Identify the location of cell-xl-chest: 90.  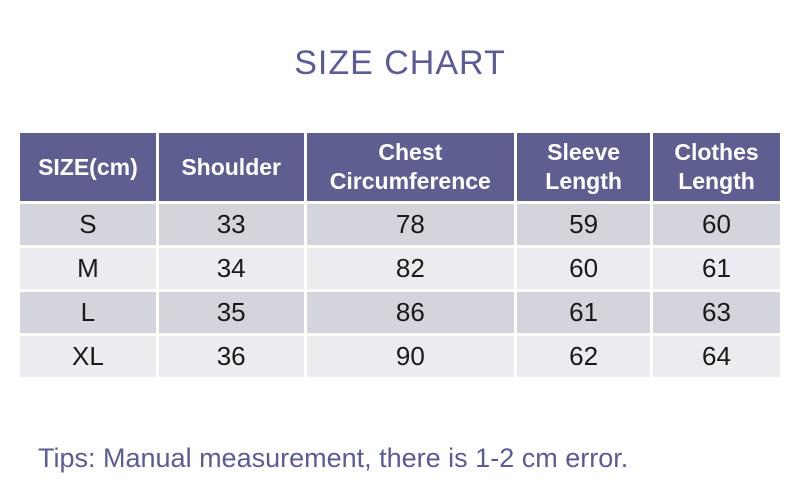
(410, 356).